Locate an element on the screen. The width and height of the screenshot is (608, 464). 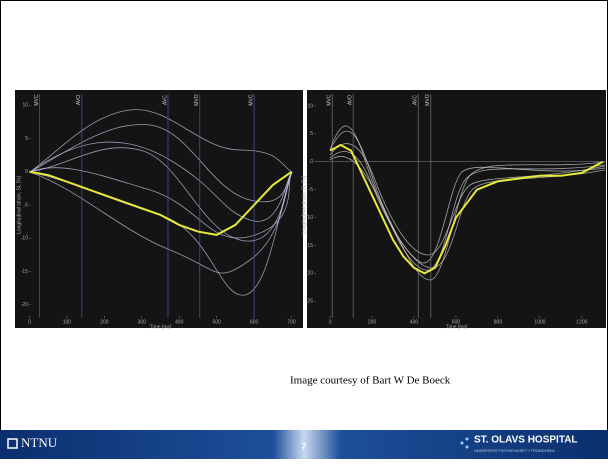
footer-right: ST. OLAVS HOSPITAL is located at coordinates (526, 440).